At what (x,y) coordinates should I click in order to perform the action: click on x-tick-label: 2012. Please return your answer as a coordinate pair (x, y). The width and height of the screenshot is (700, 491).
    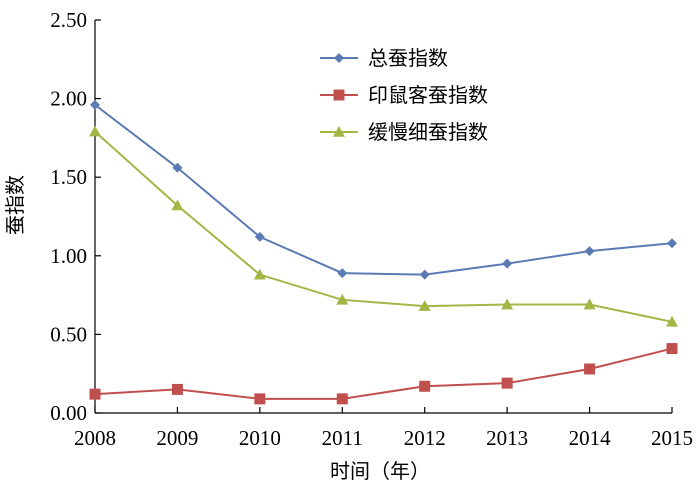
    Looking at the image, I should click on (425, 438).